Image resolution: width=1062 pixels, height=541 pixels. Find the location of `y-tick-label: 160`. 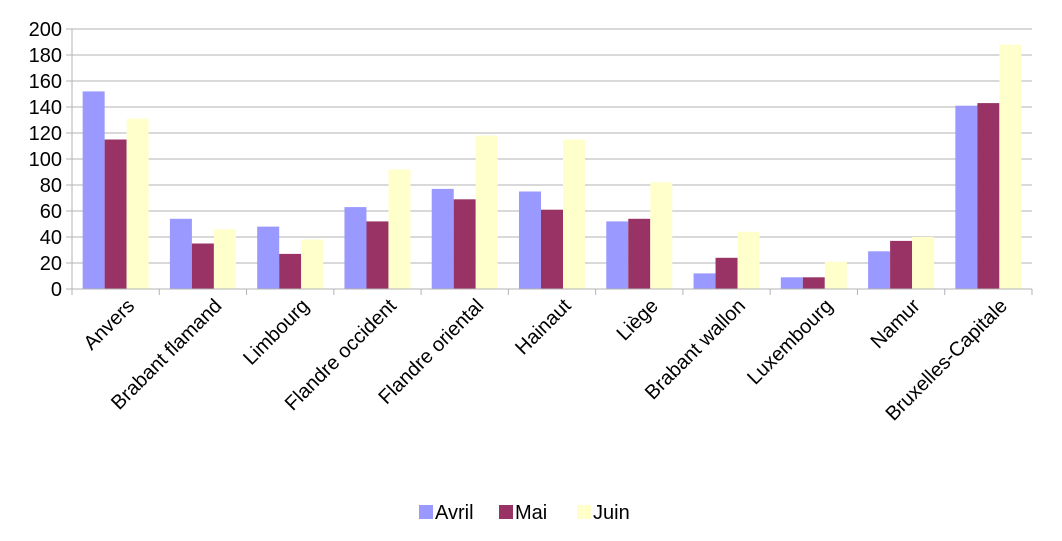

y-tick-label: 160 is located at coordinates (45, 82).